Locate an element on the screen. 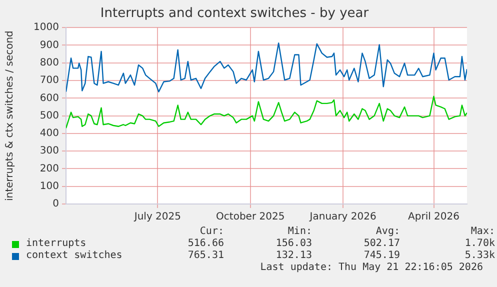 This screenshot has width=497, height=287. y-tick-label: 1000 is located at coordinates (46, 28).